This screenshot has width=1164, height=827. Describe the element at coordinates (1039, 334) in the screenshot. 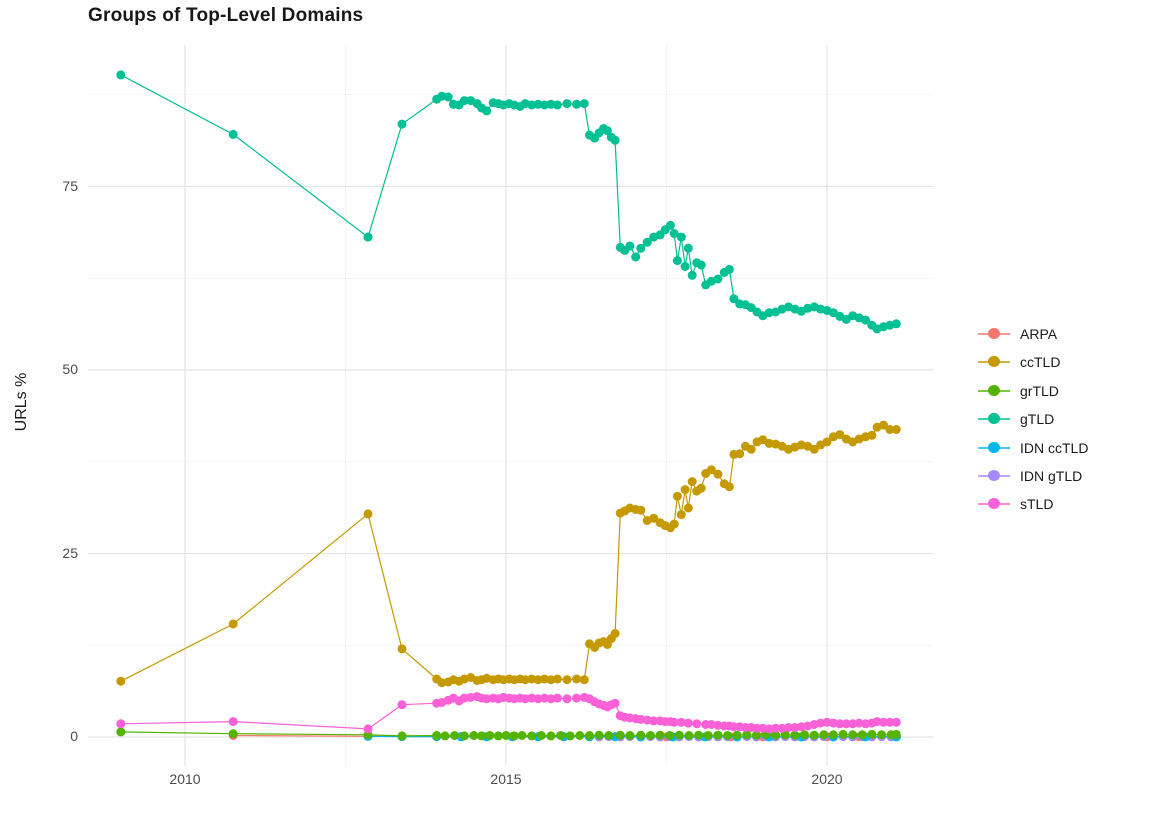

I see `legend-label: ARPA` at that location.